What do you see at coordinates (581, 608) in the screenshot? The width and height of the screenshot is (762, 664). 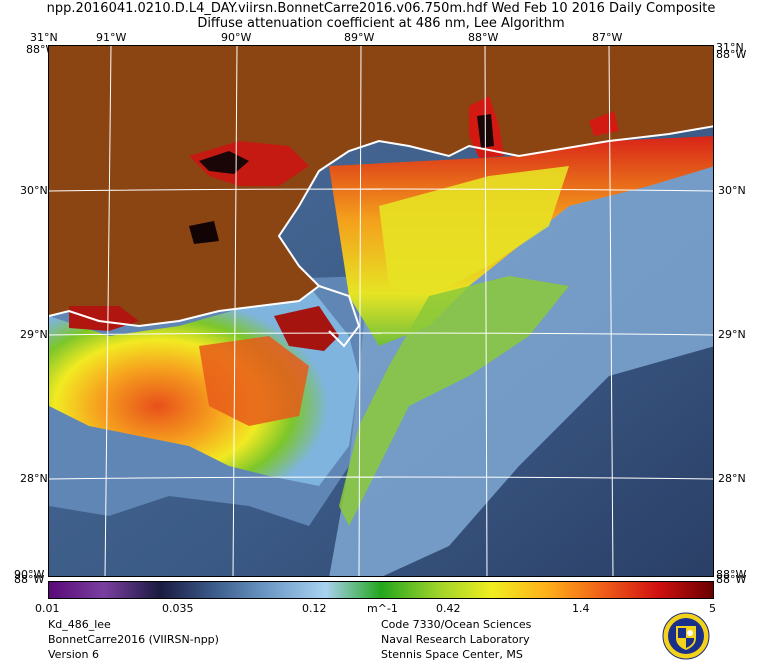 I see `colorbar-tick-14: 1.4` at bounding box center [581, 608].